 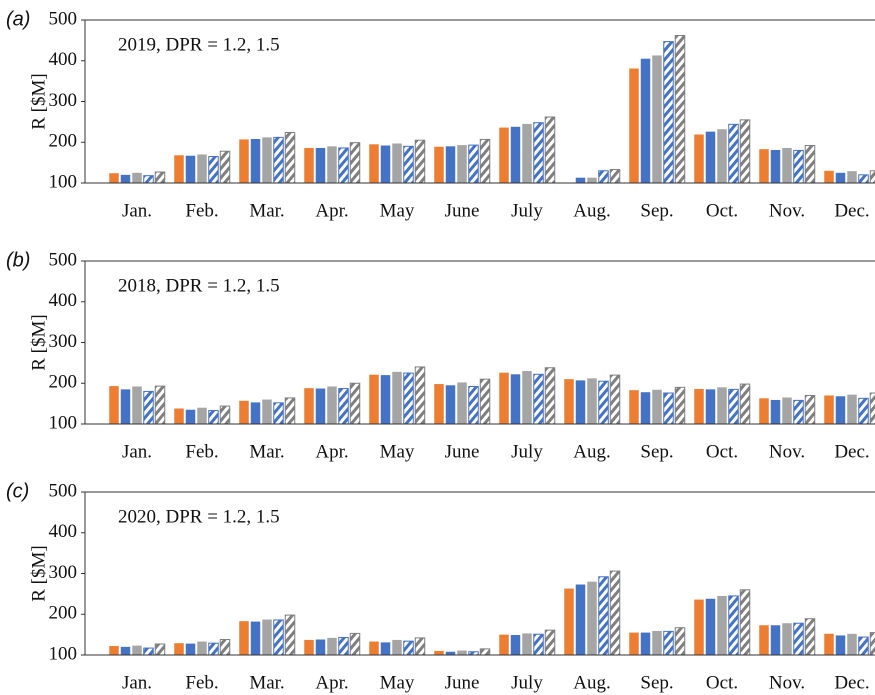 I want to click on bars, so click(x=492, y=395).